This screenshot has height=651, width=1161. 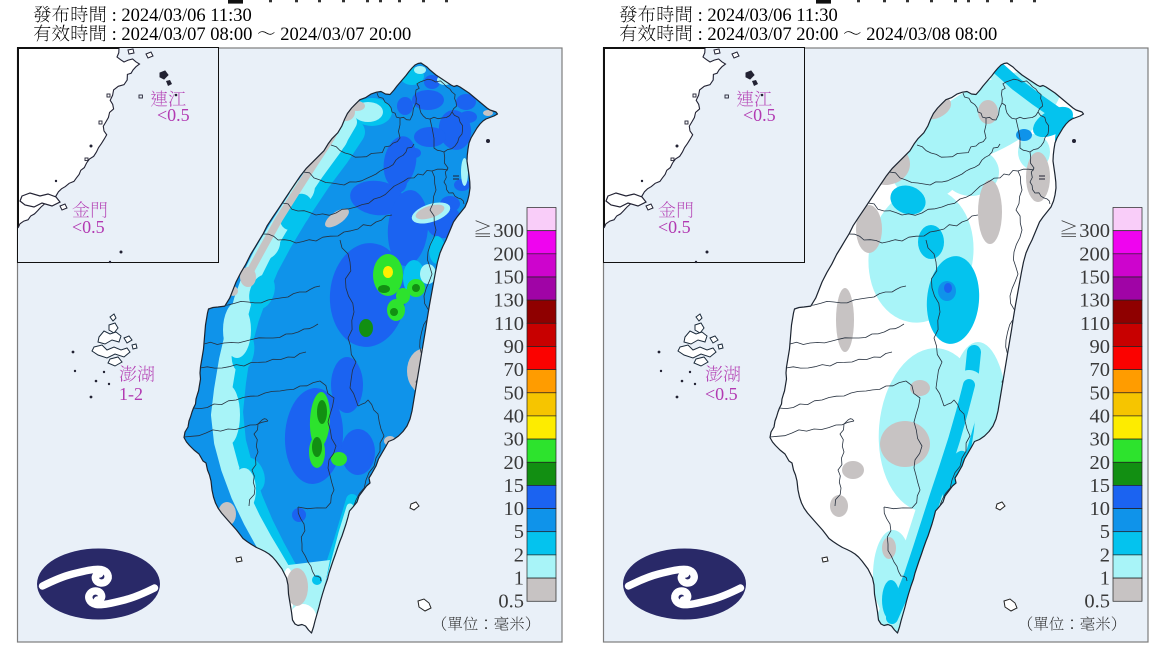 What do you see at coordinates (930, 35) in the screenshot?
I see `svg-text: 2024/03/08 08:00` at bounding box center [930, 35].